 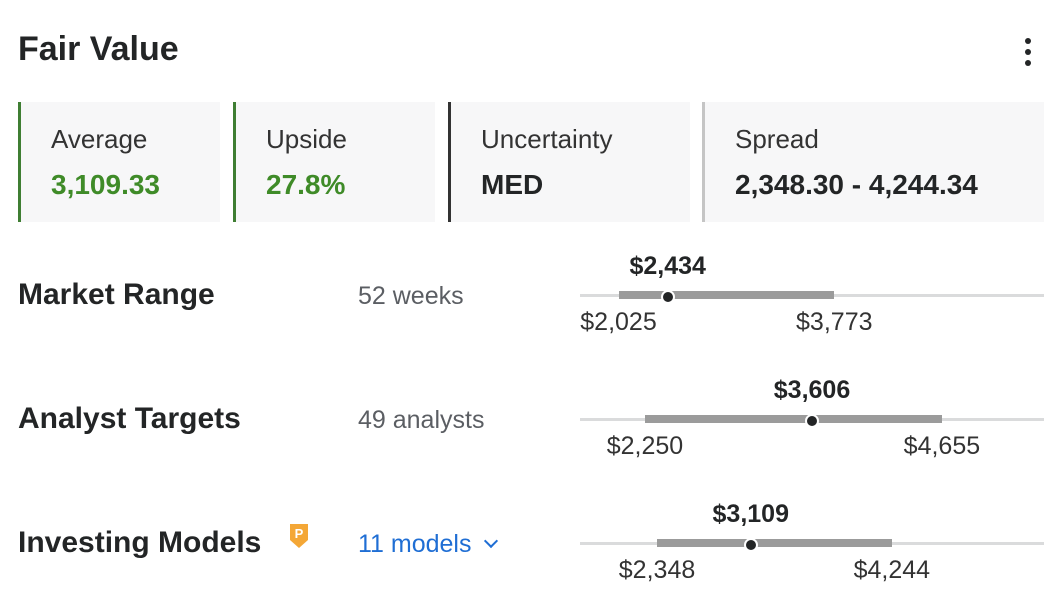 What do you see at coordinates (942, 446) in the screenshot?
I see `analyst-targets-high: $4,655` at bounding box center [942, 446].